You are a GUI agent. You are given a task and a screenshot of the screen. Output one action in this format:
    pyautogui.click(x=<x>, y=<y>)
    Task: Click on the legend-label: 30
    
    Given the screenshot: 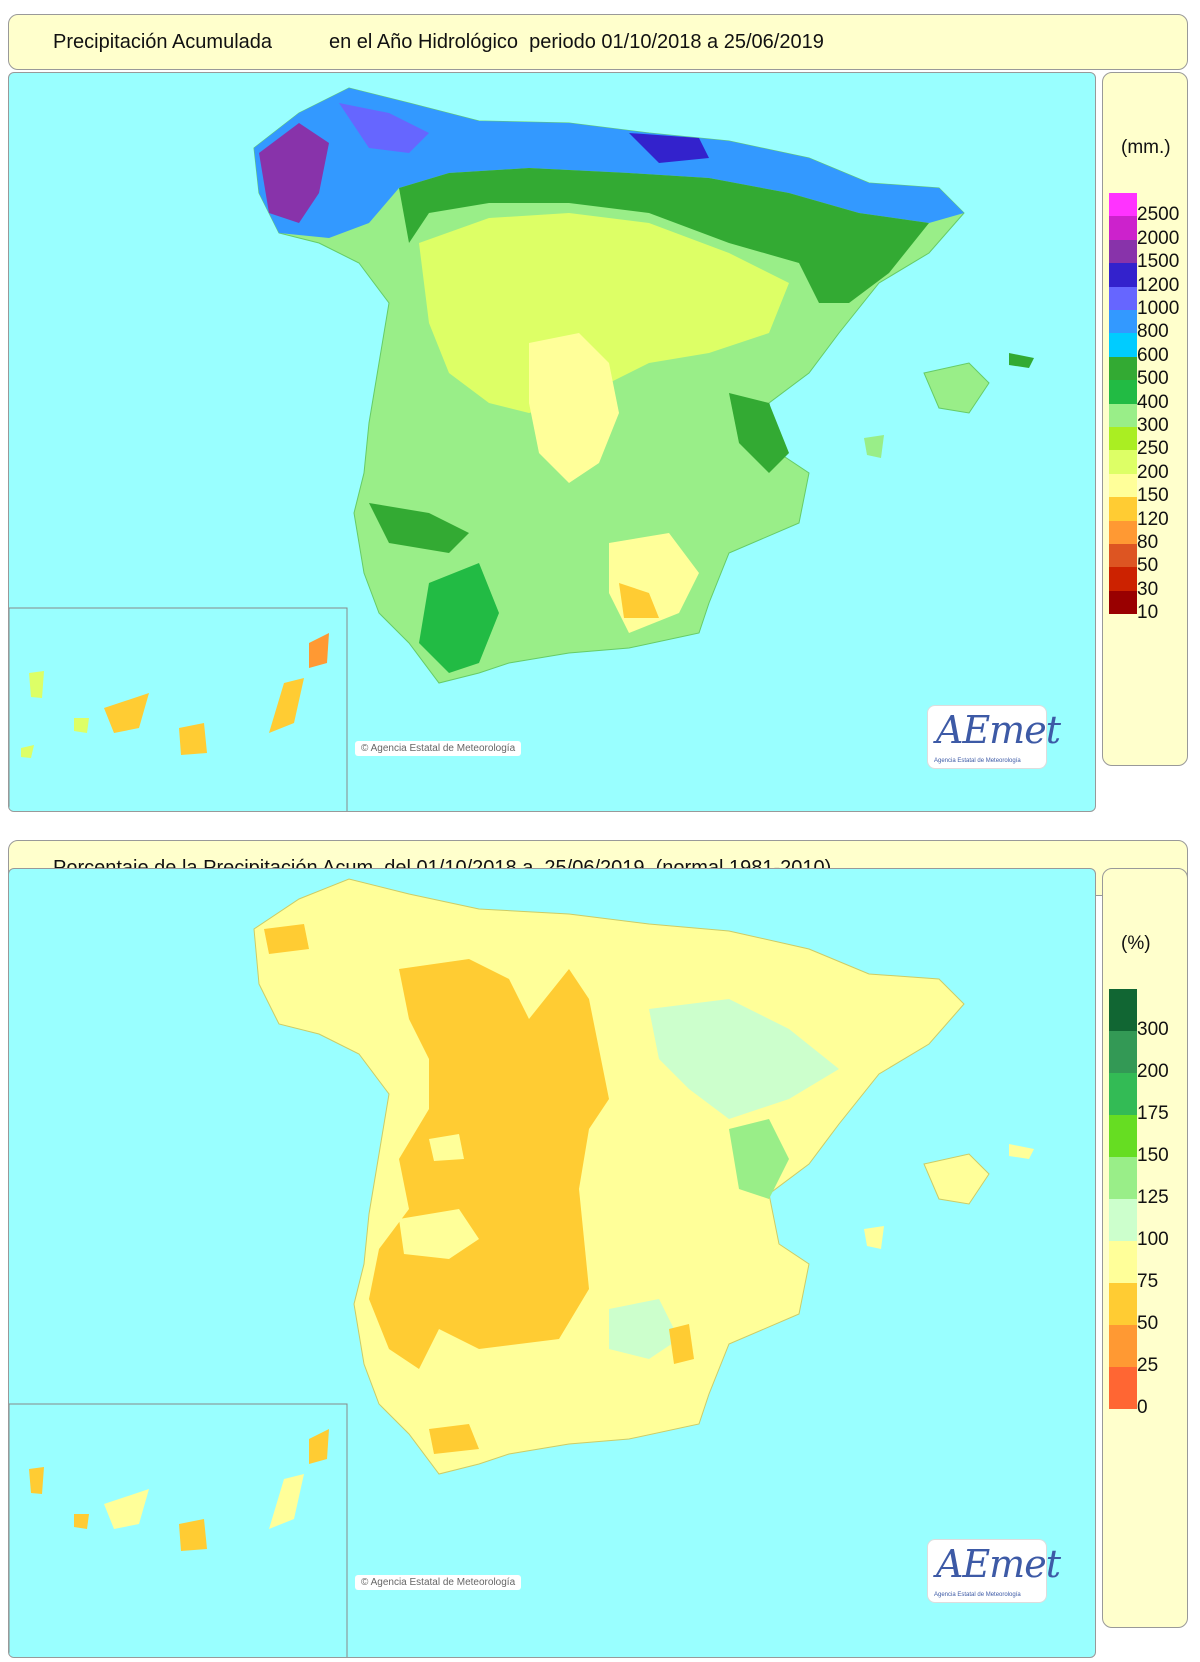 What is the action you would take?
    pyautogui.click(x=1148, y=589)
    